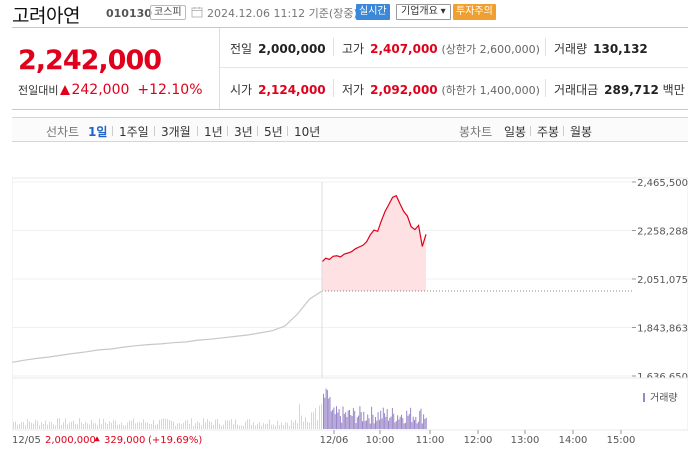 Image resolution: width=700 pixels, height=460 pixels. I want to click on change-label: 전일대비, so click(38, 90).